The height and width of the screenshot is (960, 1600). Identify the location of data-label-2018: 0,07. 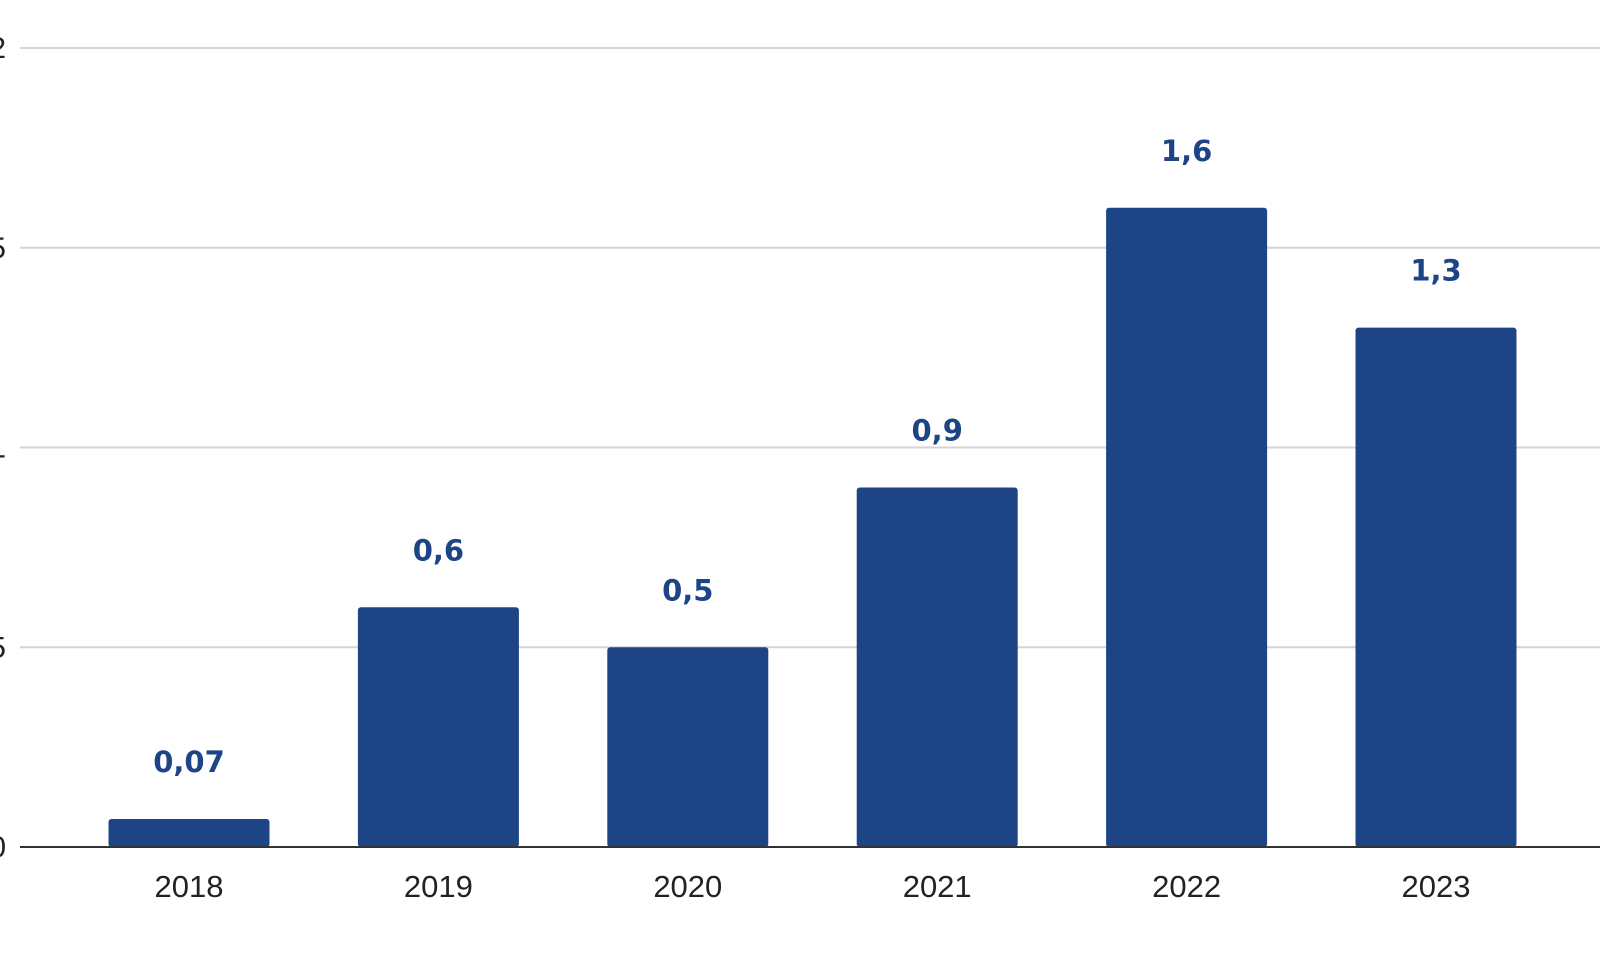
(189, 762).